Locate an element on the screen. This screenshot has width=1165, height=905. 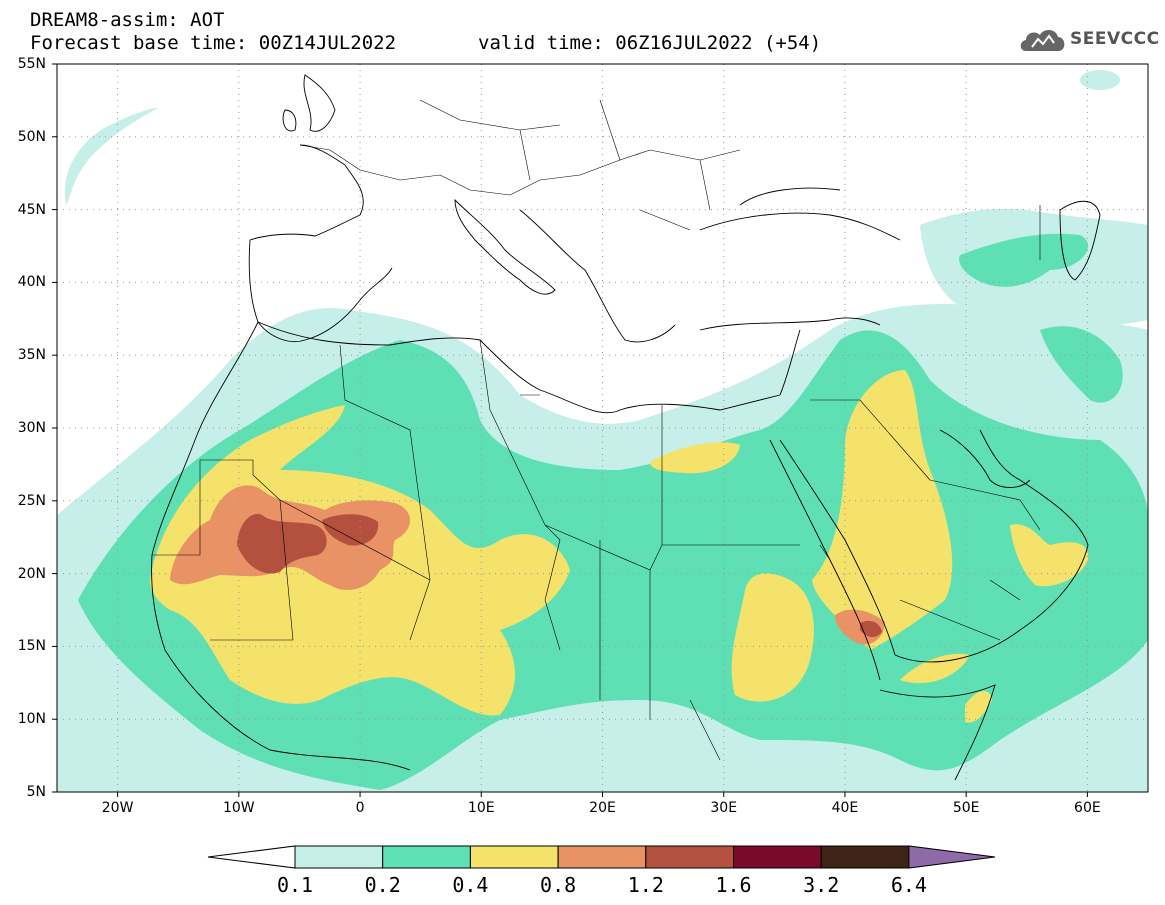
lon-label: 20E is located at coordinates (602, 808).